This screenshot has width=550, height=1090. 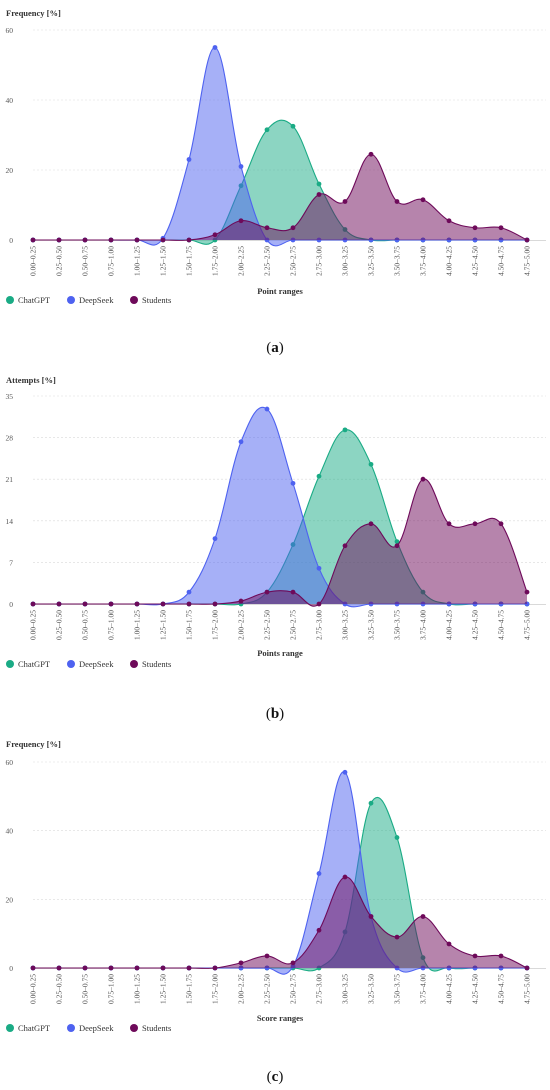 What do you see at coordinates (215, 625) in the screenshot?
I see `x-tick-label: 1.75–2.00` at bounding box center [215, 625].